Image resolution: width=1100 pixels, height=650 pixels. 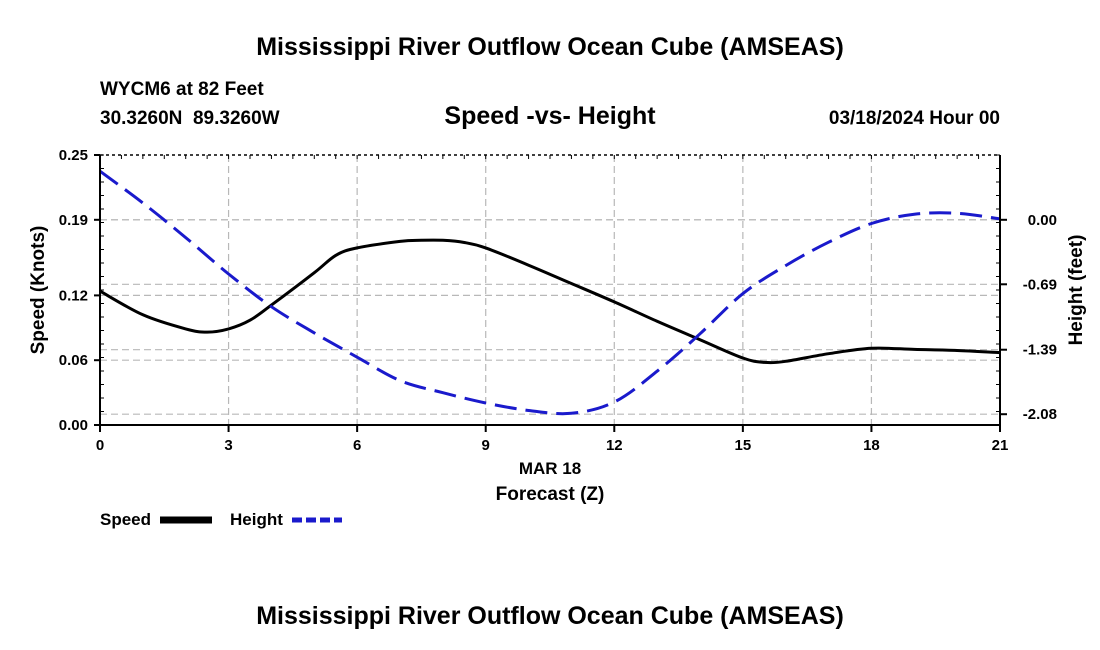 I want to click on x-tick-label: 6, so click(x=357, y=445).